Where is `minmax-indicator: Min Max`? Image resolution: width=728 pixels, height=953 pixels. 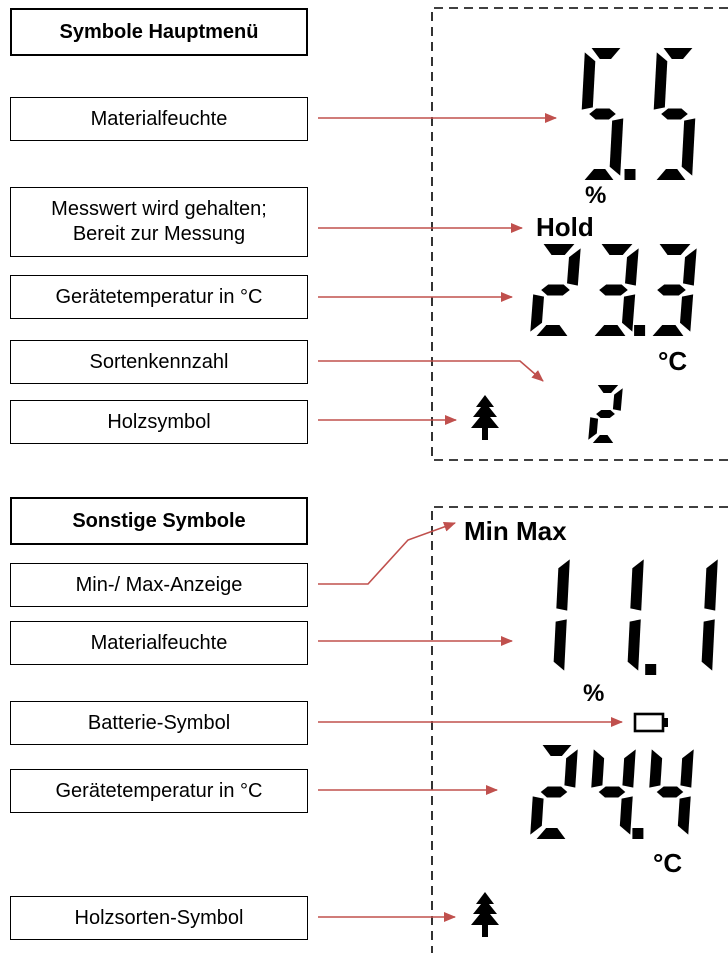
minmax-indicator: Min Max is located at coordinates (515, 531).